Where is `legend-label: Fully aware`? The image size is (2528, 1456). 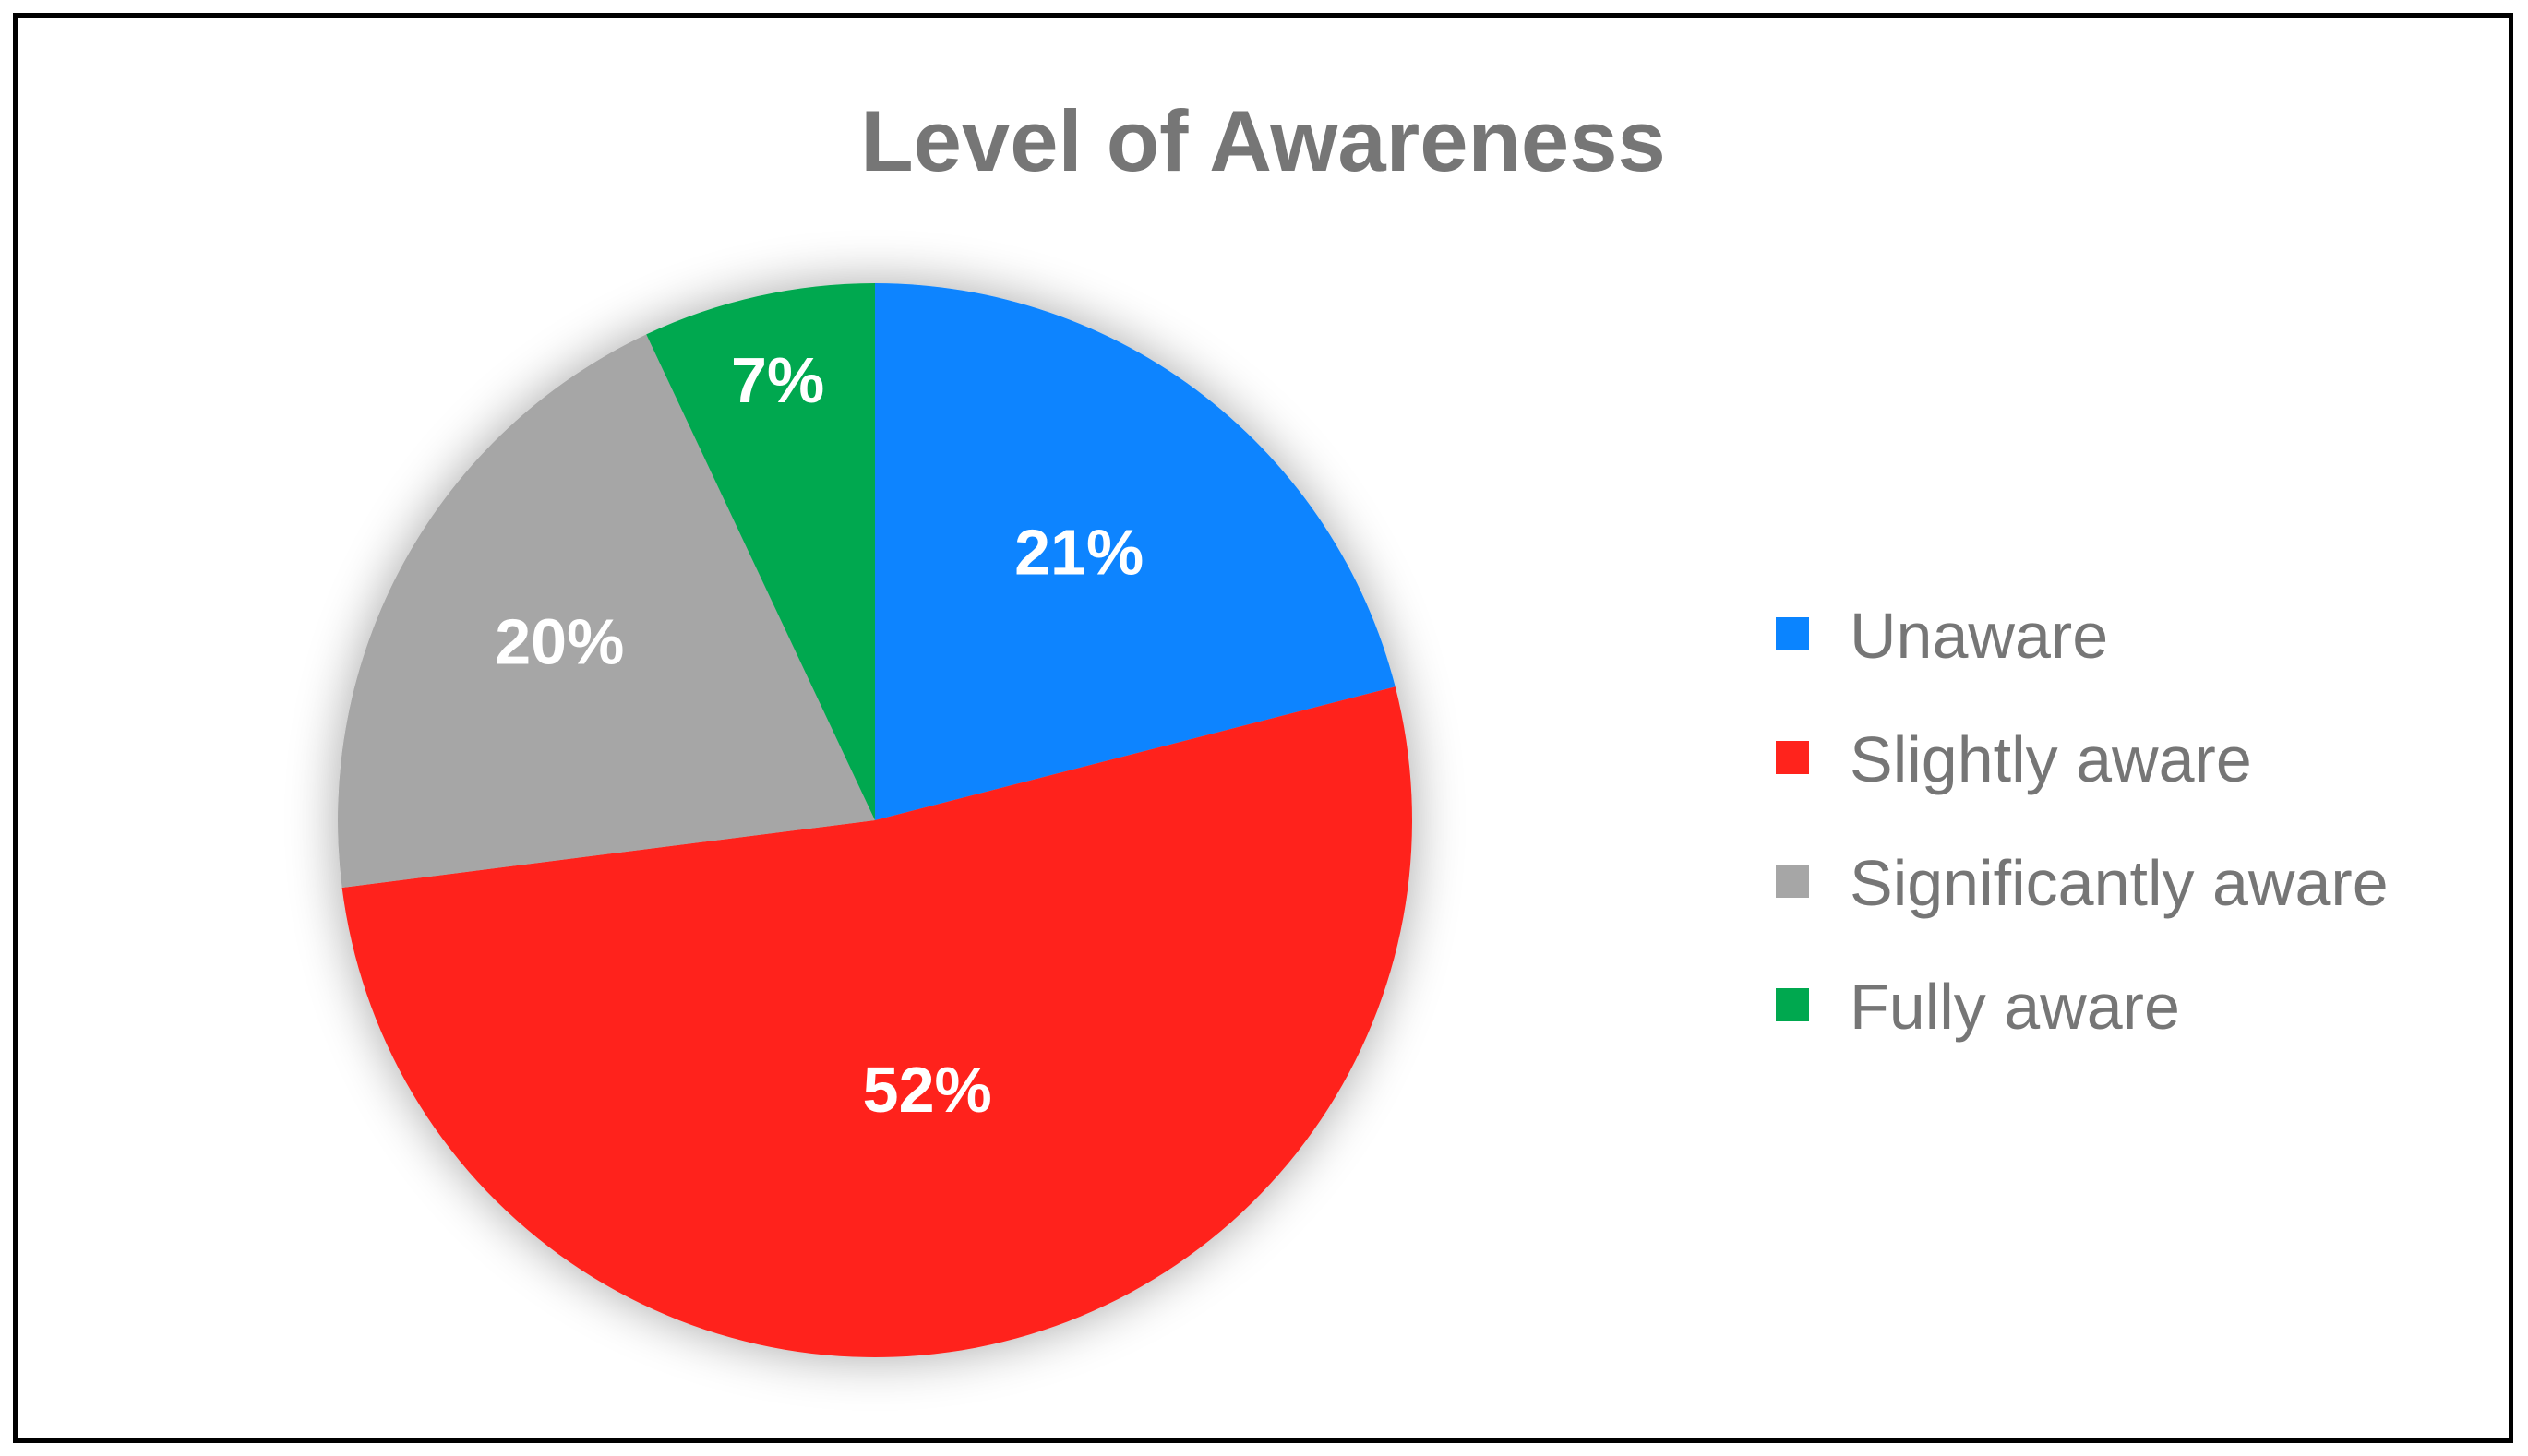
legend-label: Fully aware is located at coordinates (2015, 1007).